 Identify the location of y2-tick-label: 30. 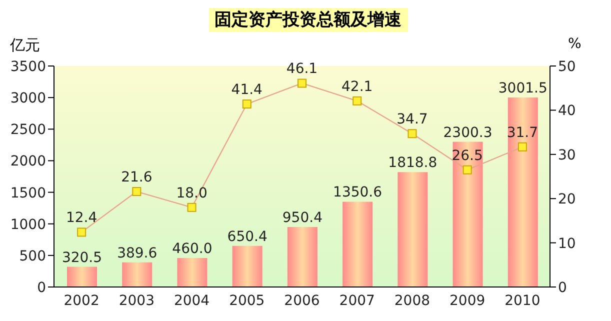
(567, 155).